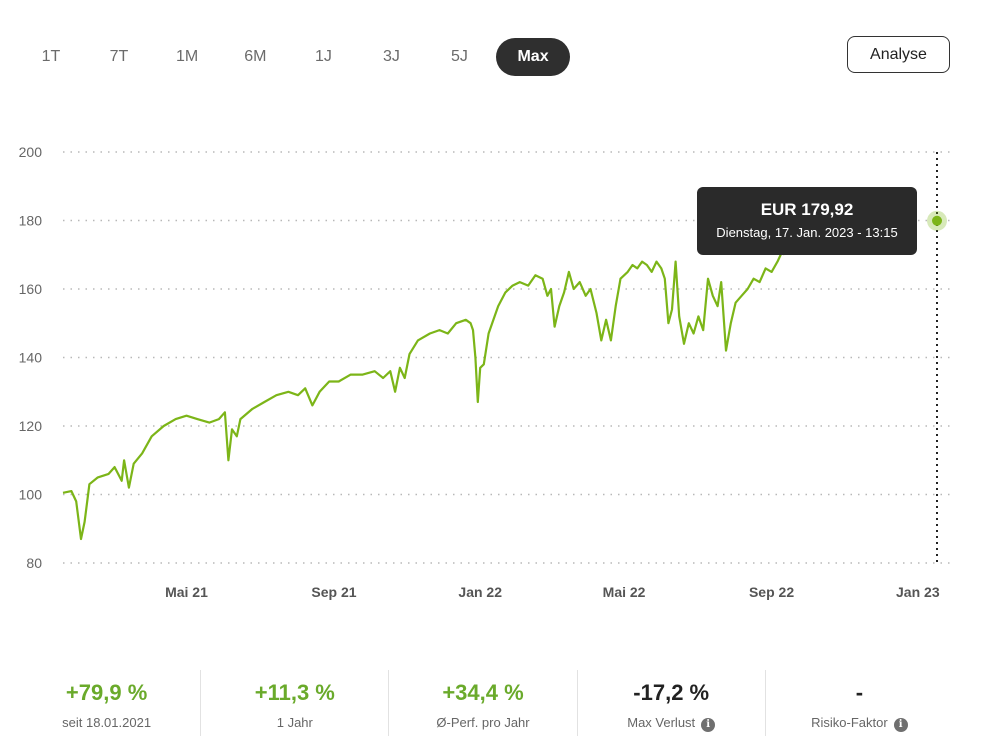  I want to click on x-tick-label: Jan 23, so click(918, 592).